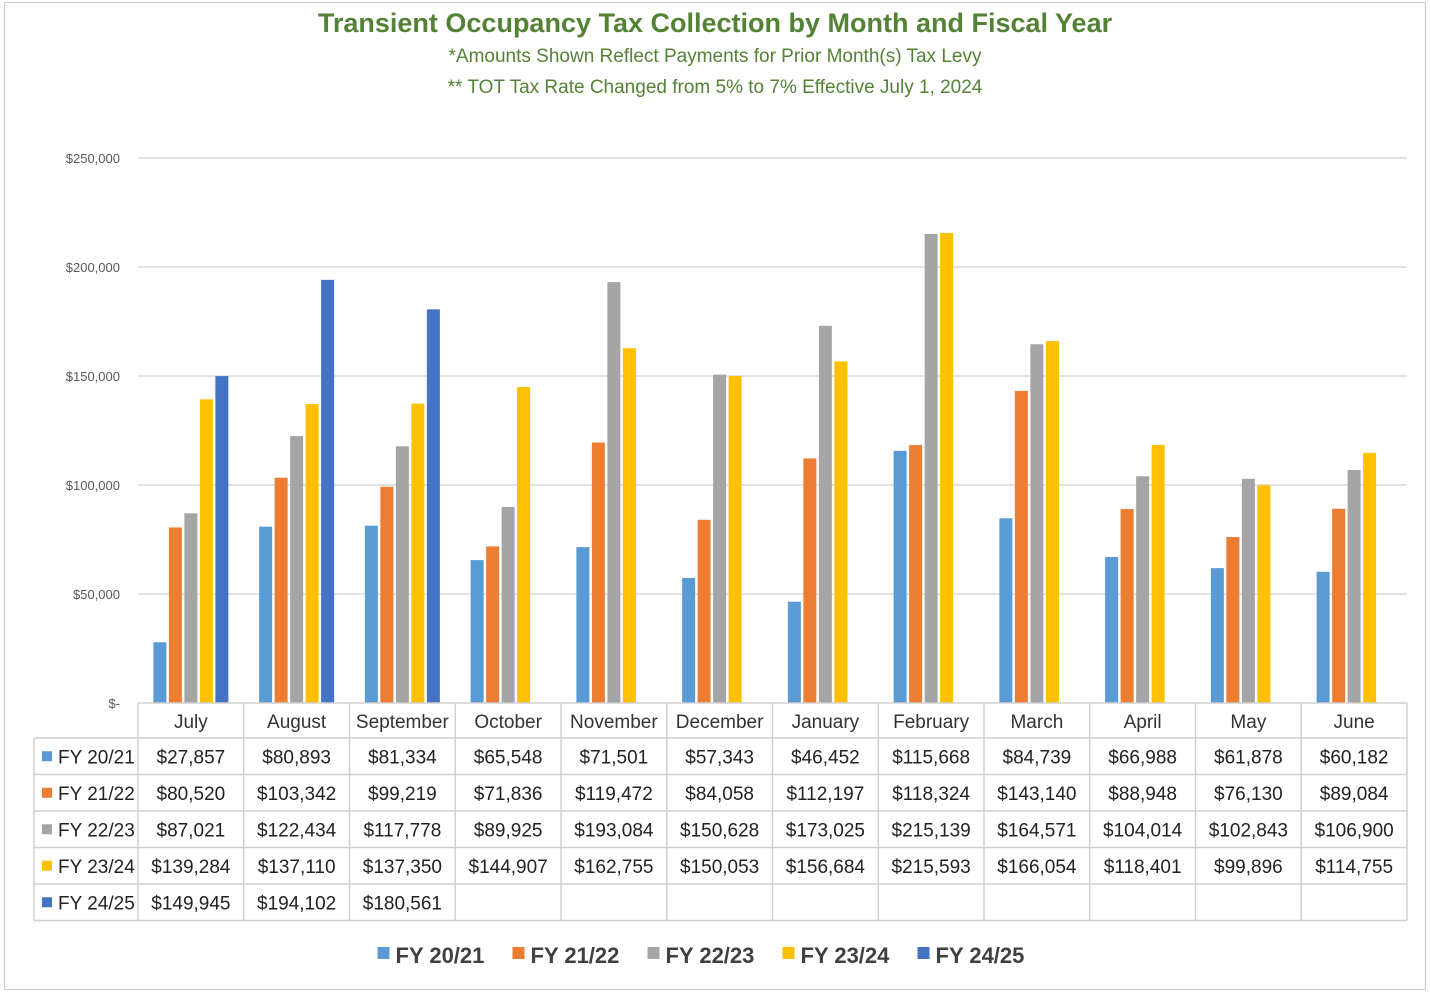 The width and height of the screenshot is (1430, 996). What do you see at coordinates (190, 903) in the screenshot?
I see `table-cell-value: $149,945` at bounding box center [190, 903].